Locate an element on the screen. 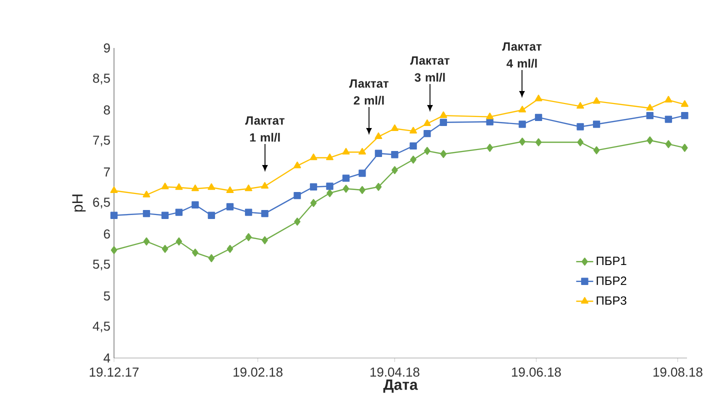 The width and height of the screenshot is (713, 416). y-tick-label: 6 is located at coordinates (107, 234).